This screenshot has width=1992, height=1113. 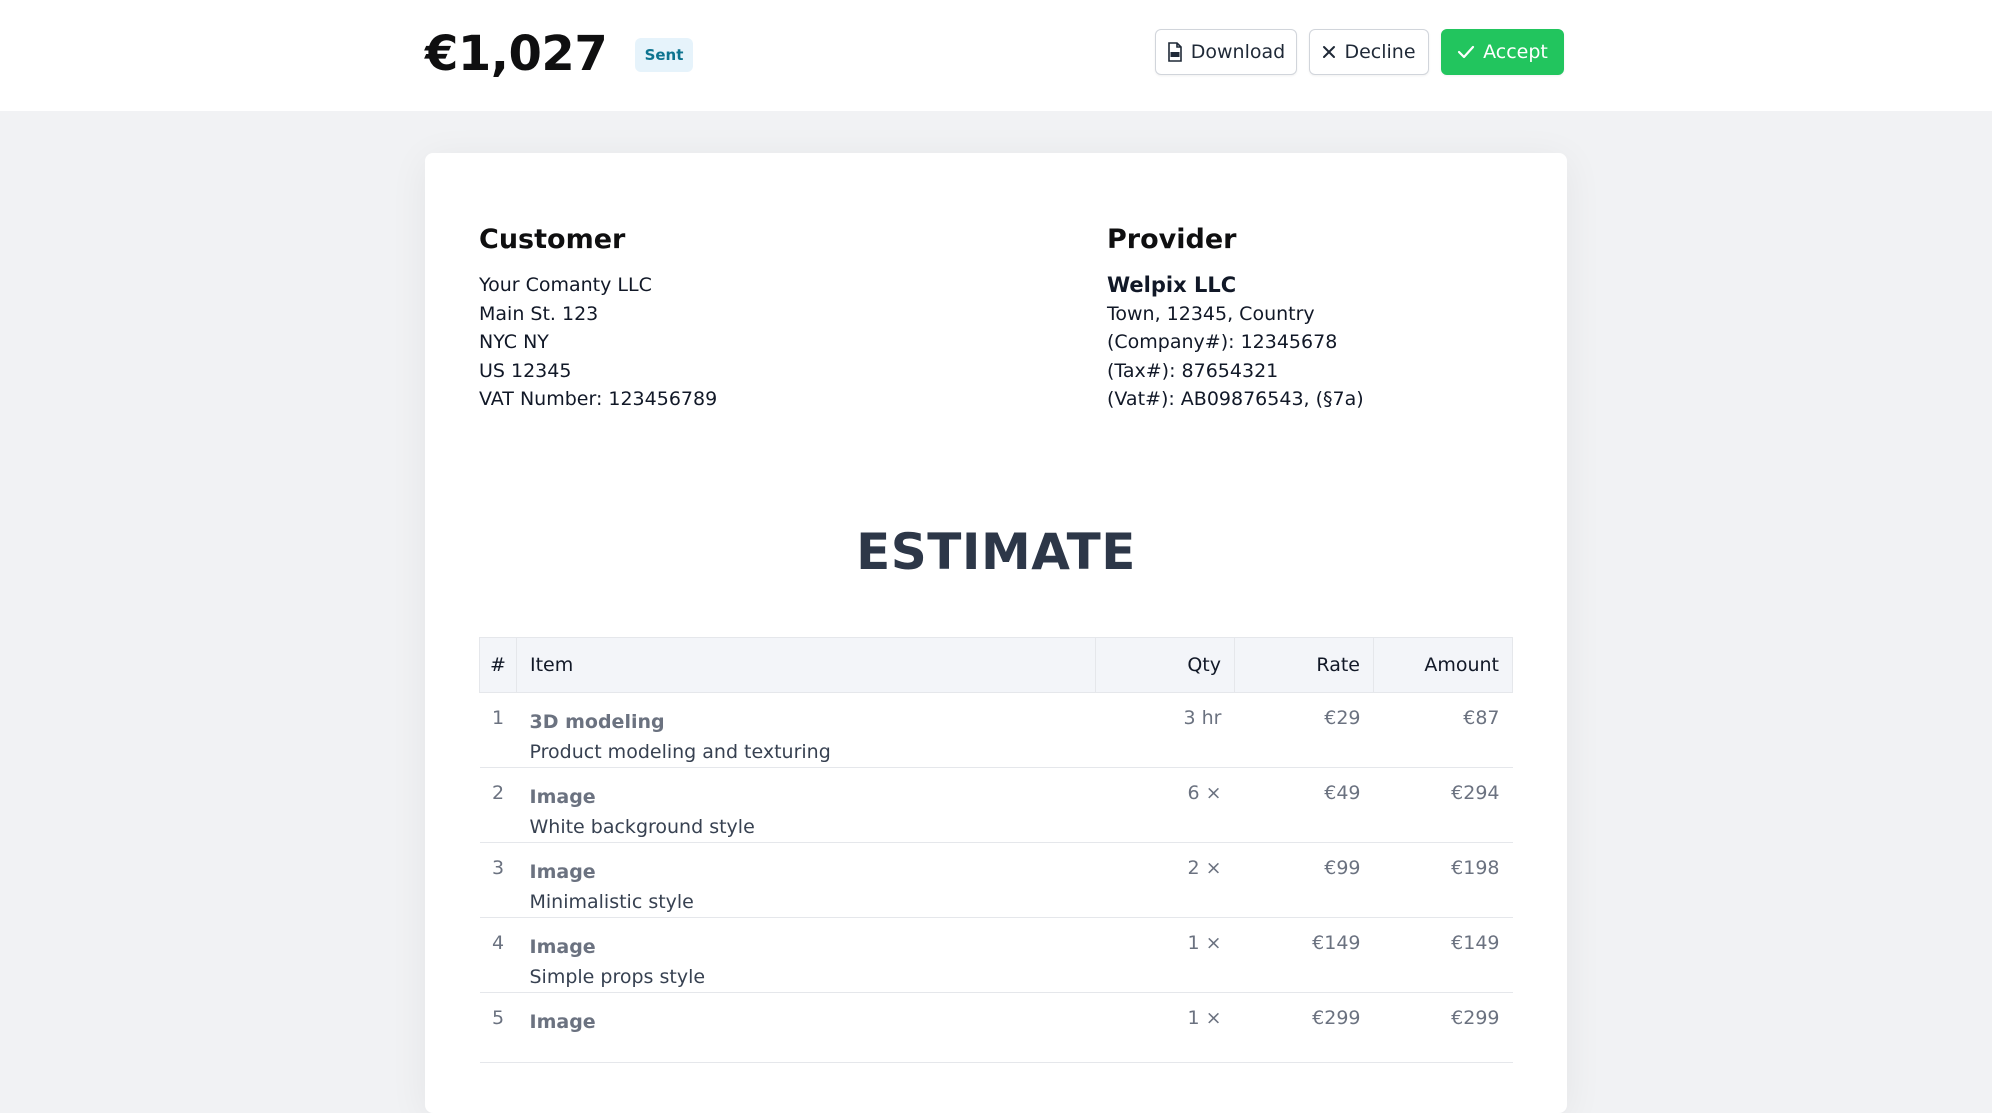 I want to click on table-row: 3 Image Minimalistic style 2 × €99 €198, so click(x=996, y=880).